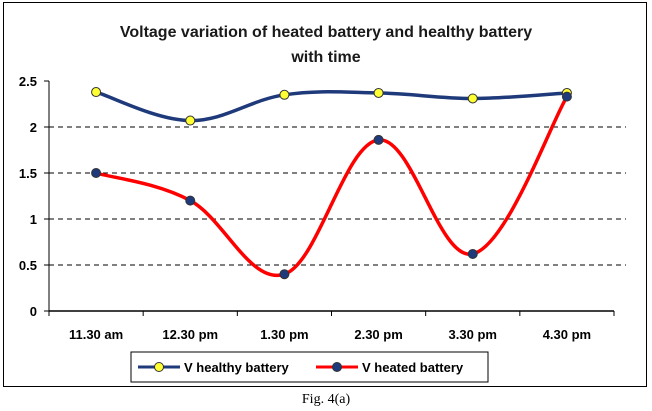  What do you see at coordinates (33, 219) in the screenshot?
I see `y-tick-label: 1` at bounding box center [33, 219].